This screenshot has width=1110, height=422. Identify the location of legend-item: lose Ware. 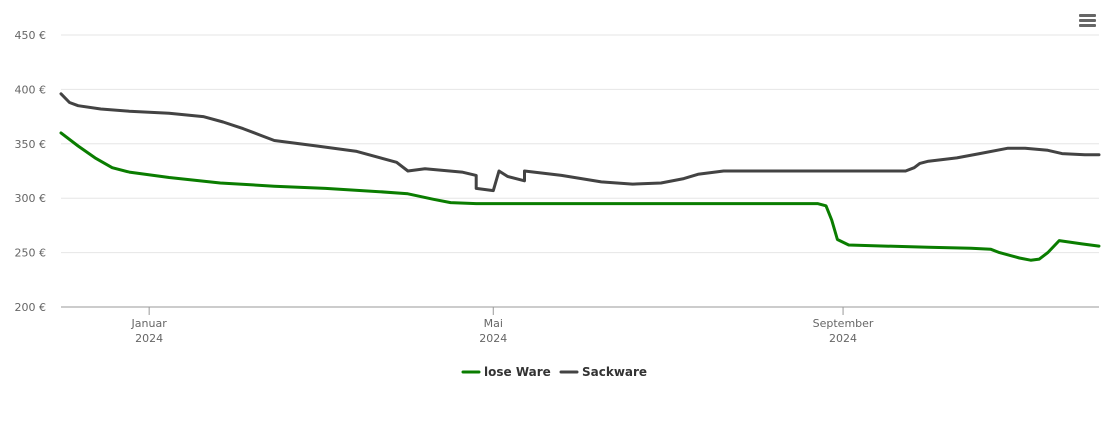
(506, 372).